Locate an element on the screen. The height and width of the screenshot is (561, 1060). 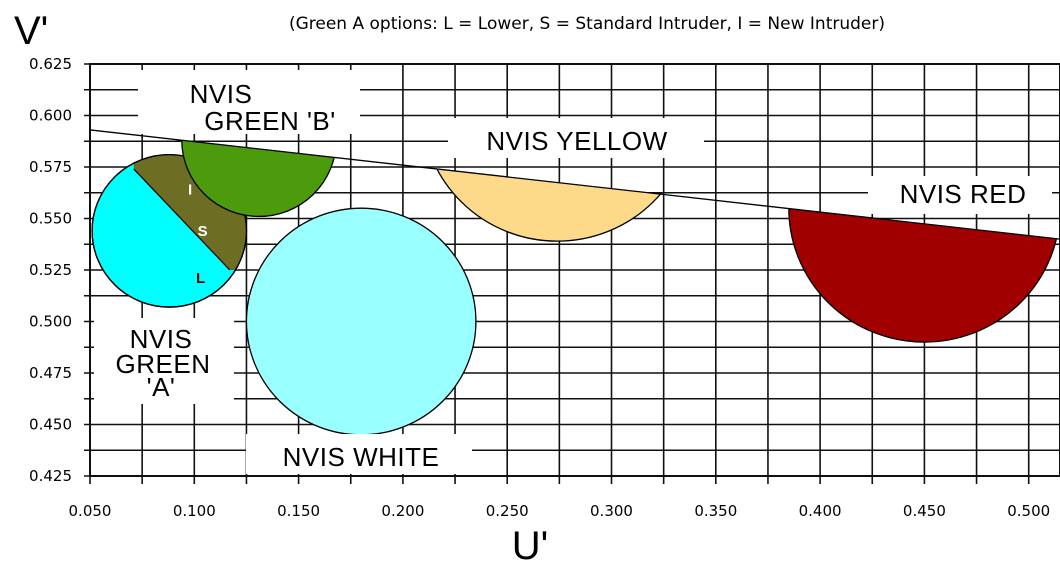
x-tick-label: 0.050 is located at coordinates (90, 511).